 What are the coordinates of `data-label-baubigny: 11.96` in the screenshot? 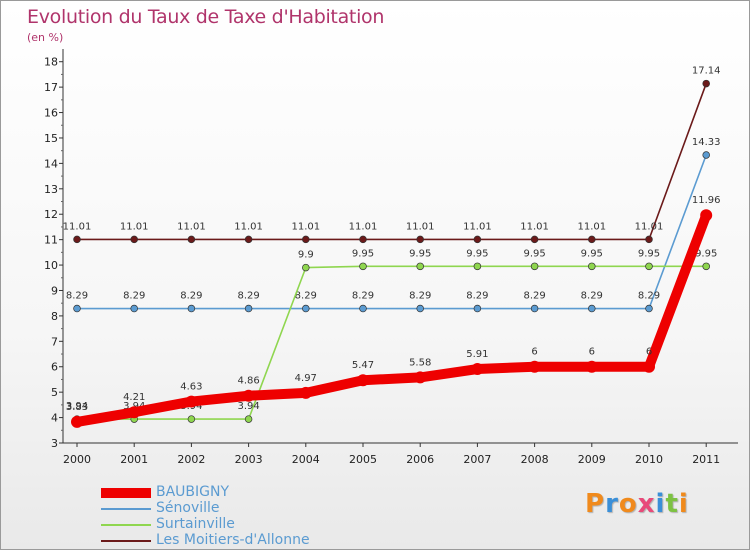 It's located at (706, 200).